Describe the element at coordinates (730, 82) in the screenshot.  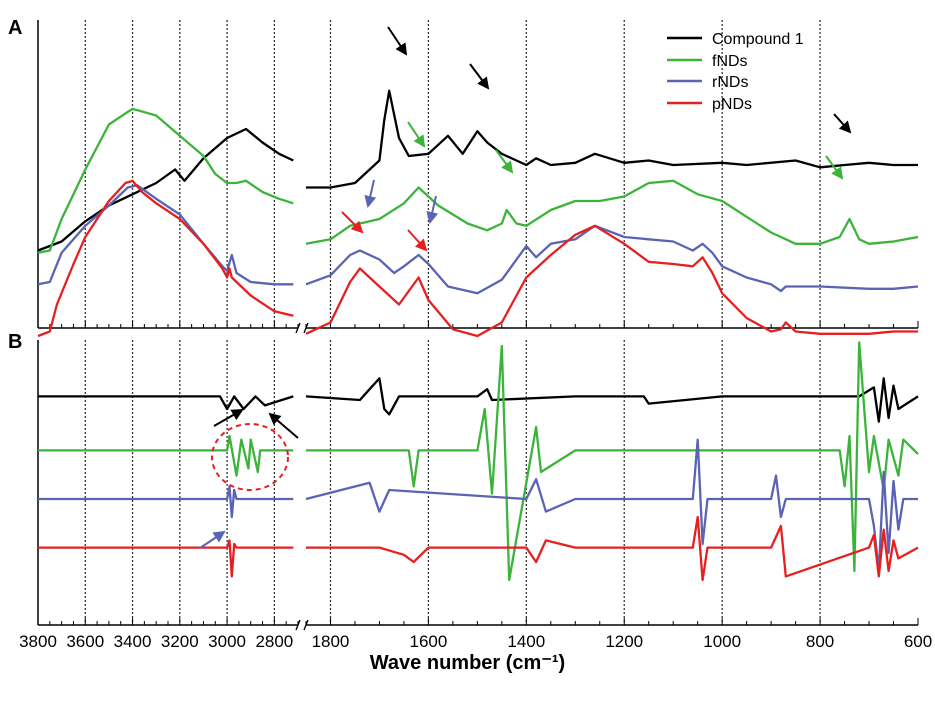
I see `legend-label-rnds: rNDs` at that location.